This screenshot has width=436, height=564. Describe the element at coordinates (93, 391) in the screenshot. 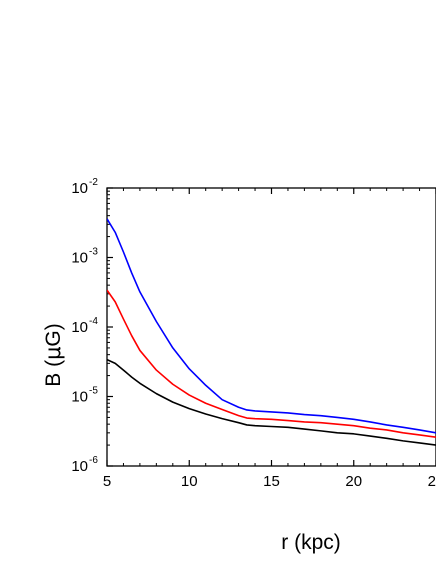

I see `y-tick-label-exponent: -5` at that location.